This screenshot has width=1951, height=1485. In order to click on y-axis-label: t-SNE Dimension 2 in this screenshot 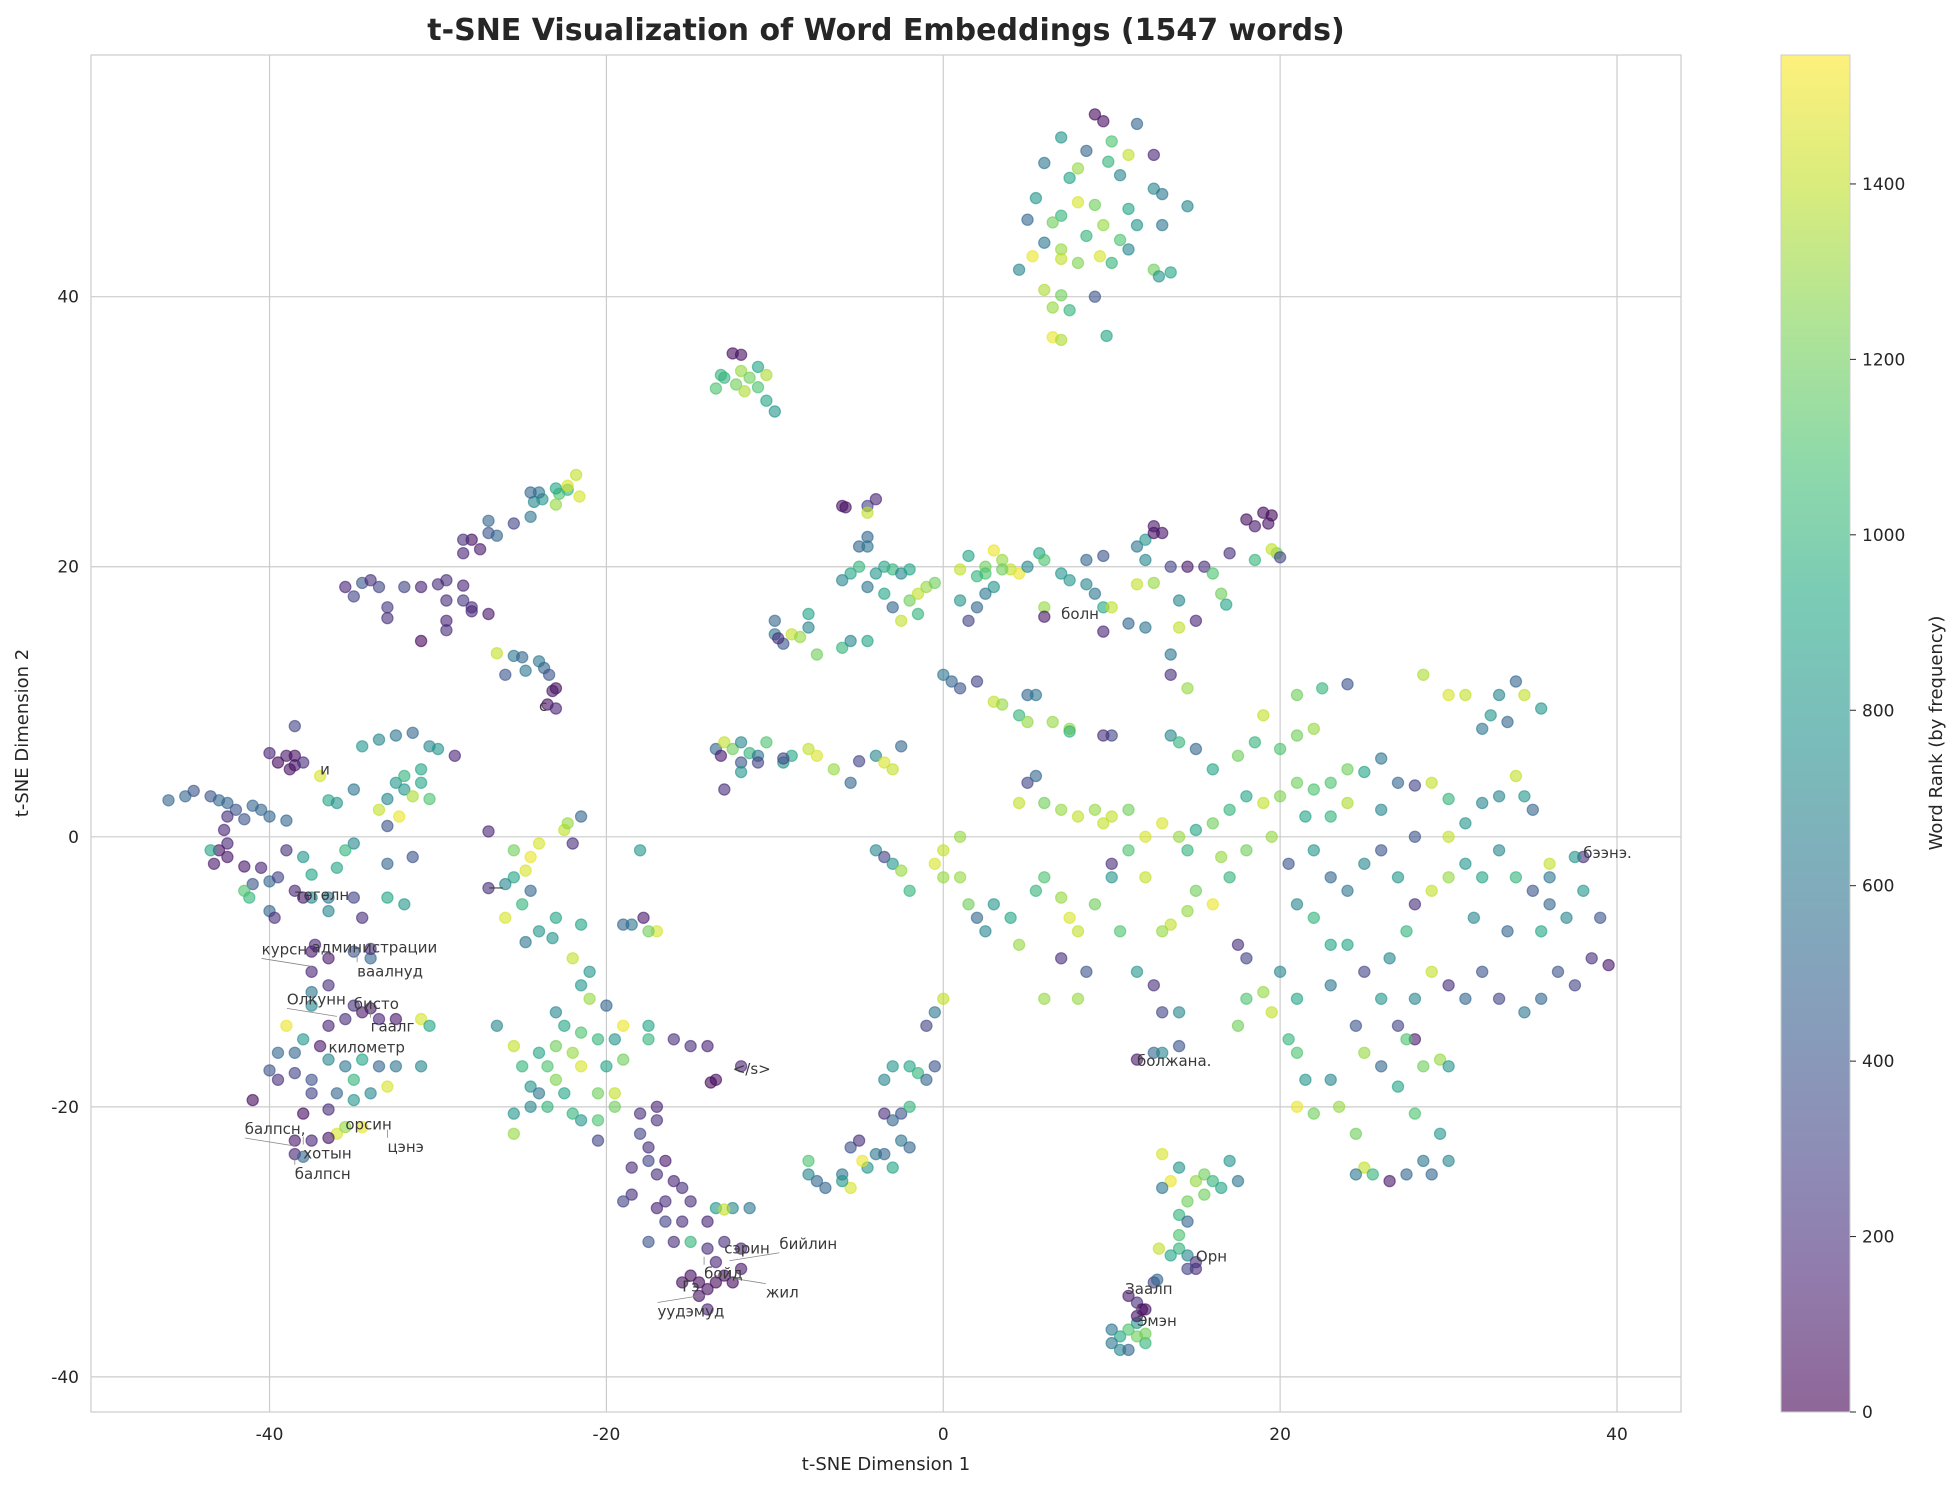, I will do `click(22, 733)`.